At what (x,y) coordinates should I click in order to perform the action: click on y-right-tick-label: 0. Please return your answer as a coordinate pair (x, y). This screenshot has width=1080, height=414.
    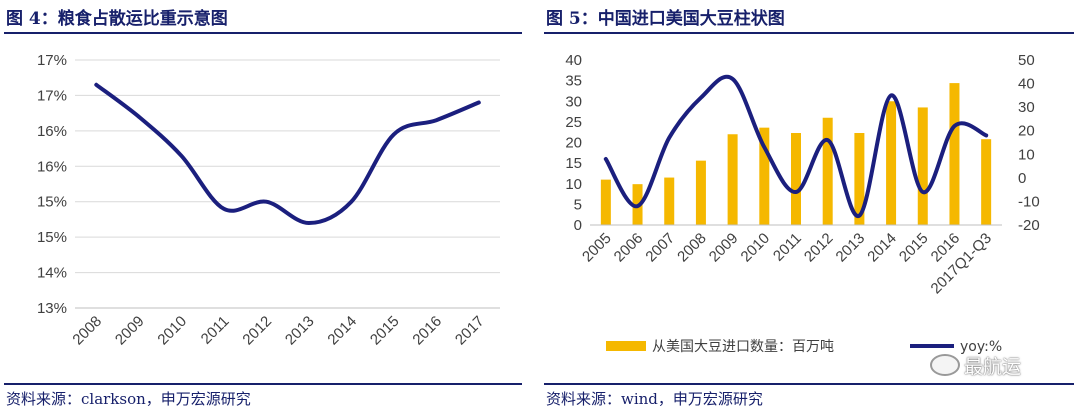
    Looking at the image, I should click on (1022, 178).